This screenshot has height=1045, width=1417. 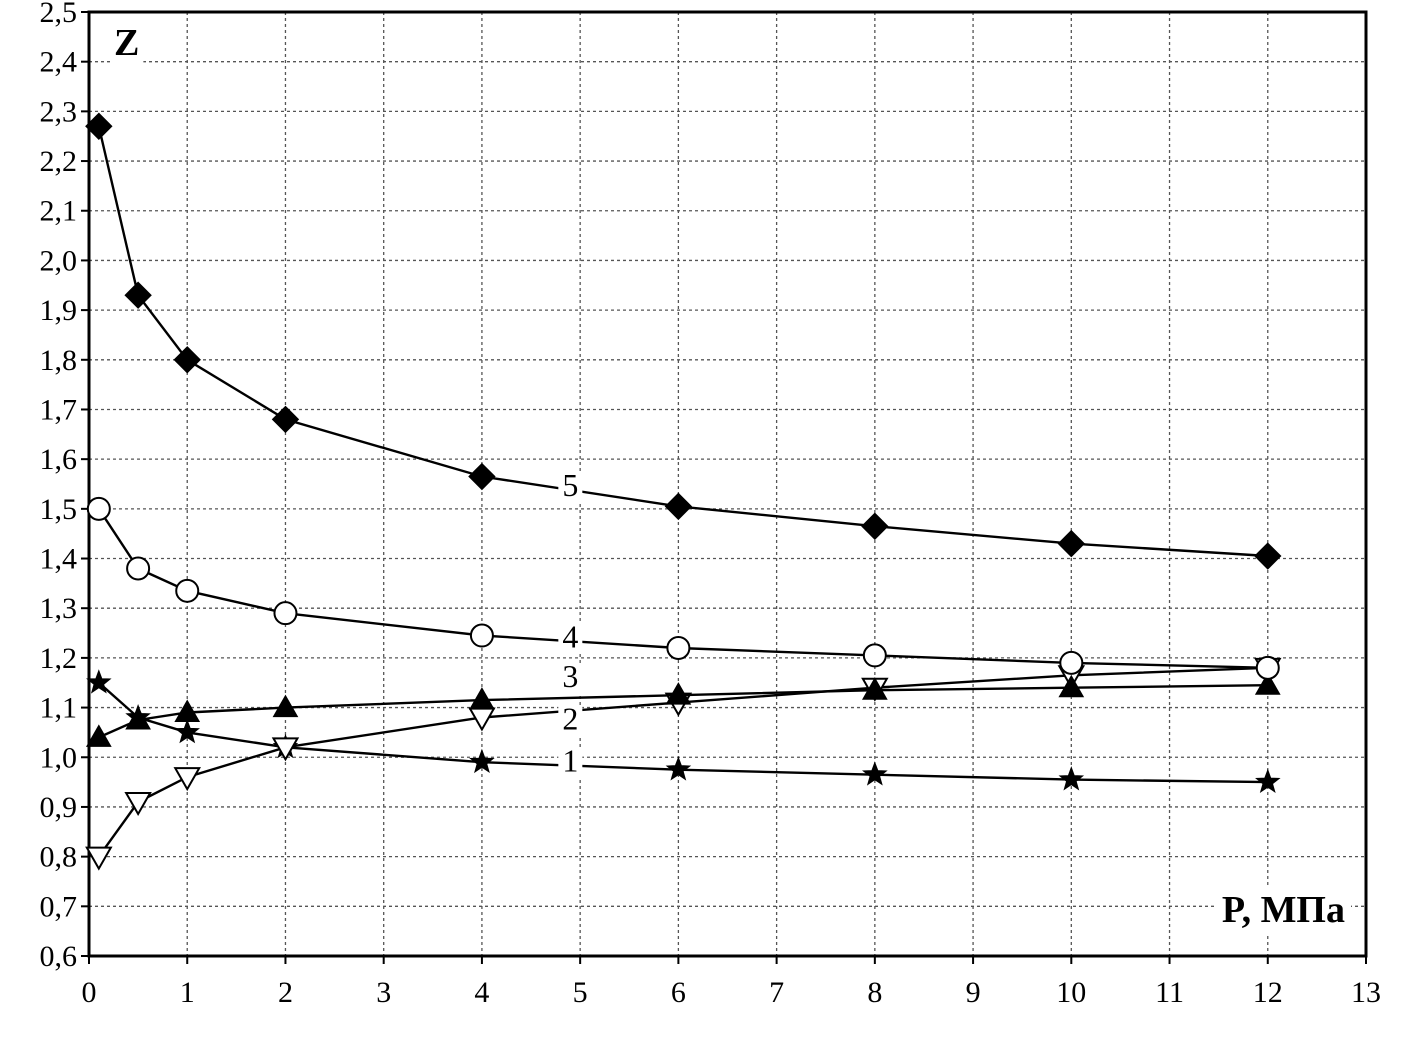 What do you see at coordinates (59, 62) in the screenshot?
I see `y-tick-label: 2,4` at bounding box center [59, 62].